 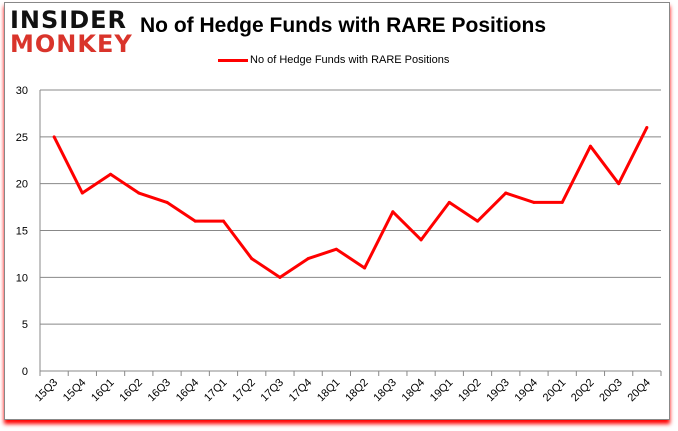 What do you see at coordinates (527, 391) in the screenshot?
I see `x-tick-label: 19Q4` at bounding box center [527, 391].